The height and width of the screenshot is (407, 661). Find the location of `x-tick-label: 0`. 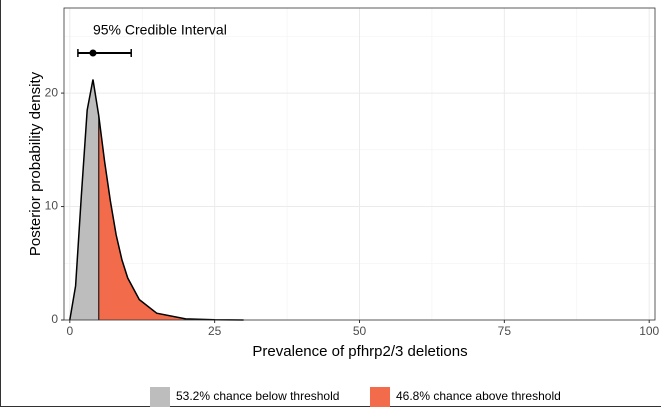

x-tick-label: 0 is located at coordinates (69, 331).